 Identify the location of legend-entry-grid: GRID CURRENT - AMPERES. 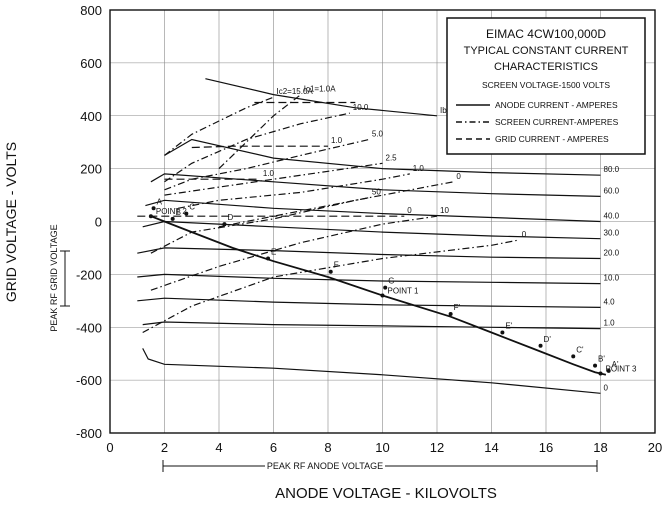
(552, 139).